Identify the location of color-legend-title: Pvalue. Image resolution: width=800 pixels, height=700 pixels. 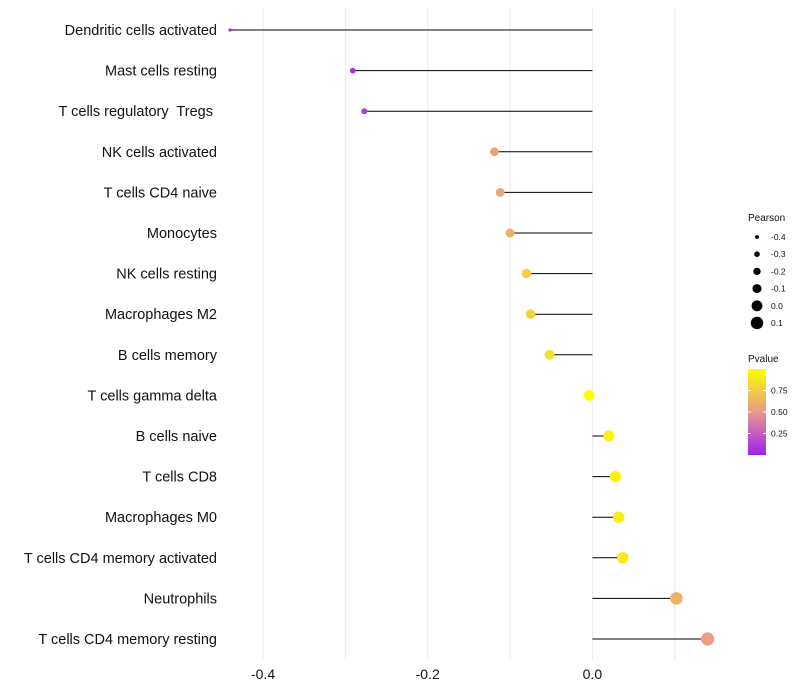
(763, 359).